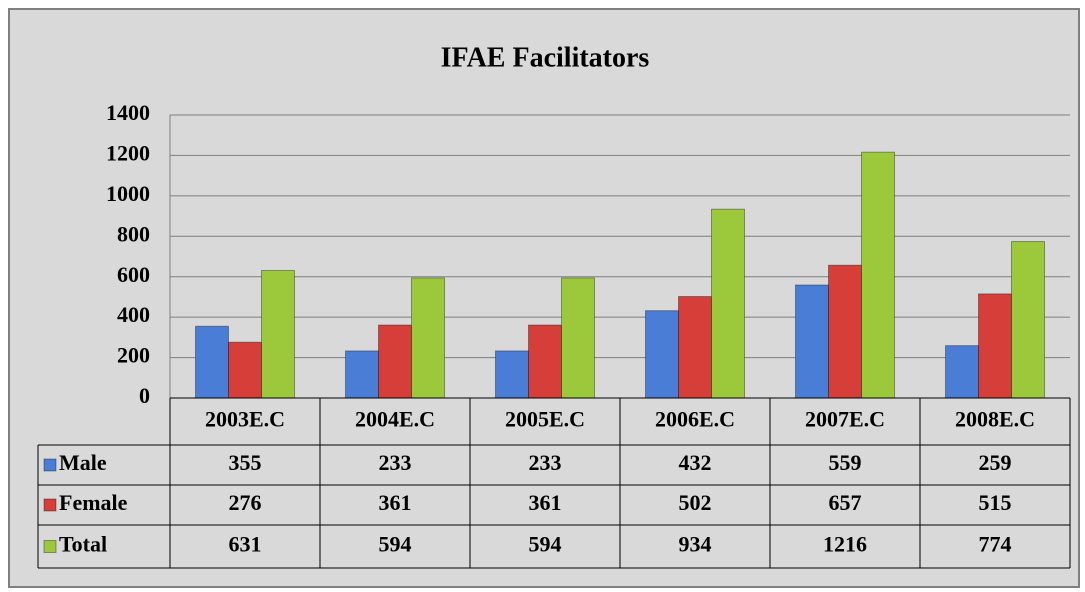 This screenshot has height=592, width=1085. I want to click on table-value: 934, so click(695, 544).